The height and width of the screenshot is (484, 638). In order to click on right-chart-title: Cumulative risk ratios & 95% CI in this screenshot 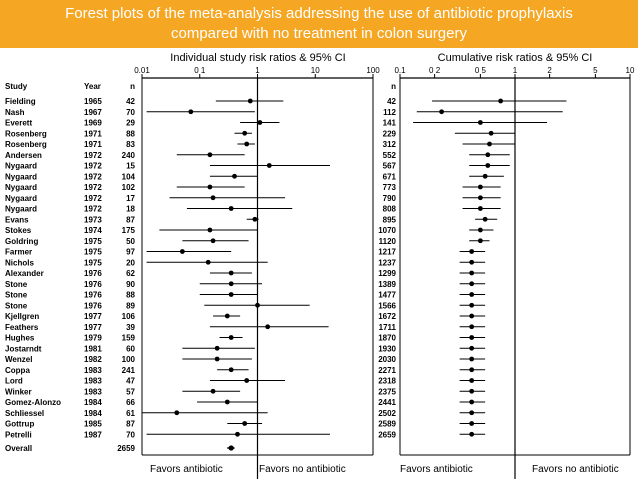, I will do `click(515, 58)`.